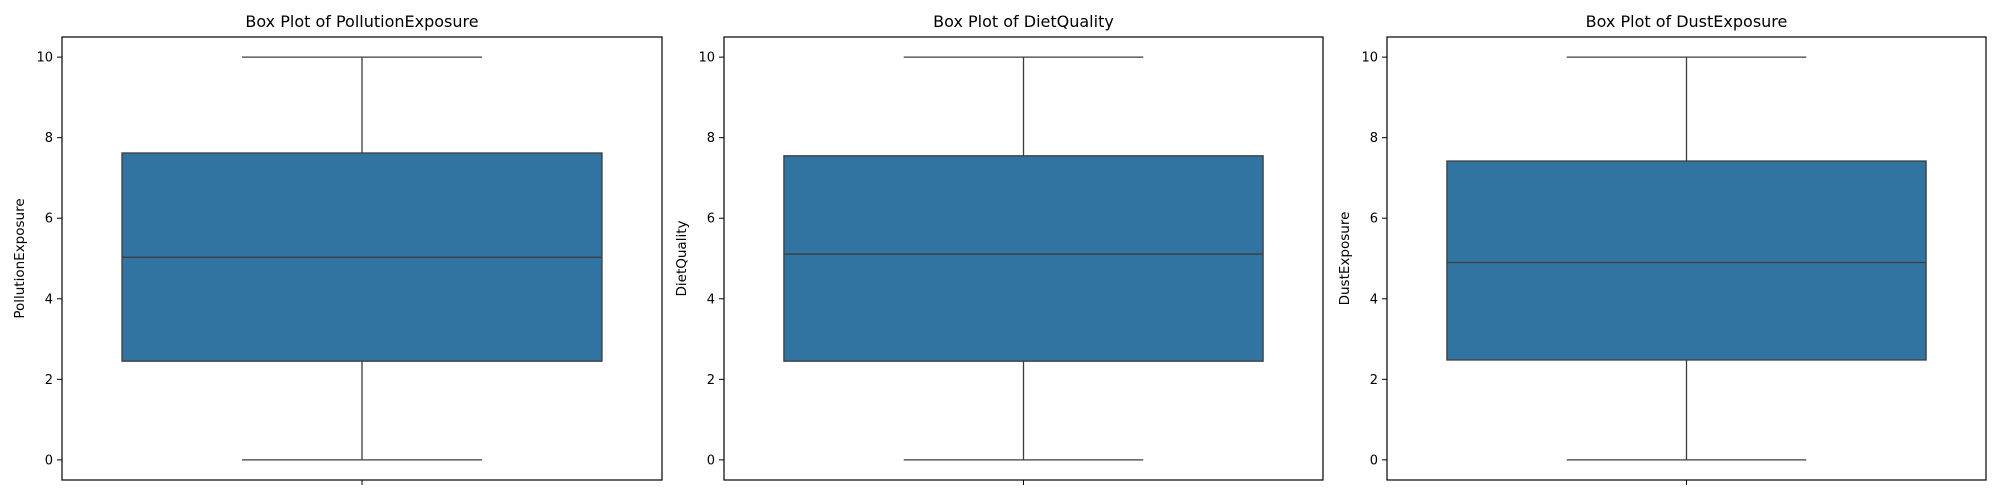 This screenshot has width=2000, height=500. I want to click on chart-title: Box Plot of DietQuality, so click(1023, 21).